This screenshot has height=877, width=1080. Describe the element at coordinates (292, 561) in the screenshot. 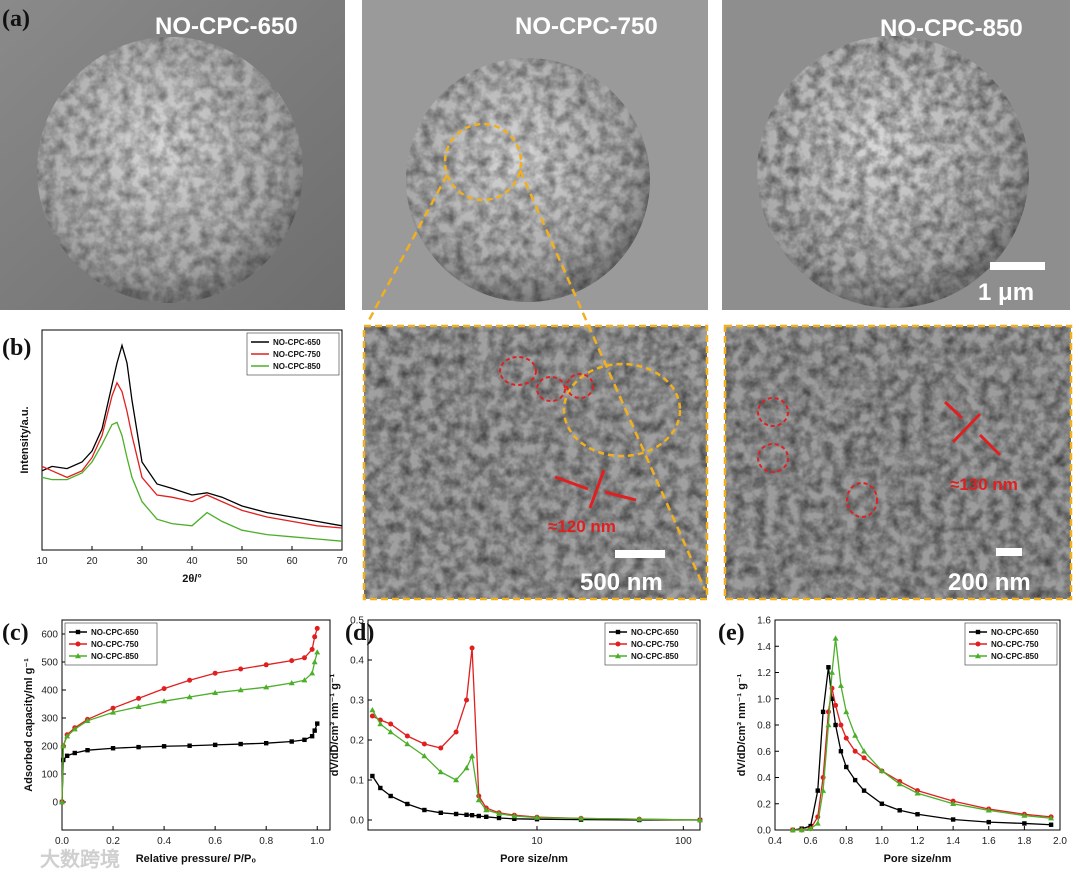

I see `x-tick-label: 60` at that location.